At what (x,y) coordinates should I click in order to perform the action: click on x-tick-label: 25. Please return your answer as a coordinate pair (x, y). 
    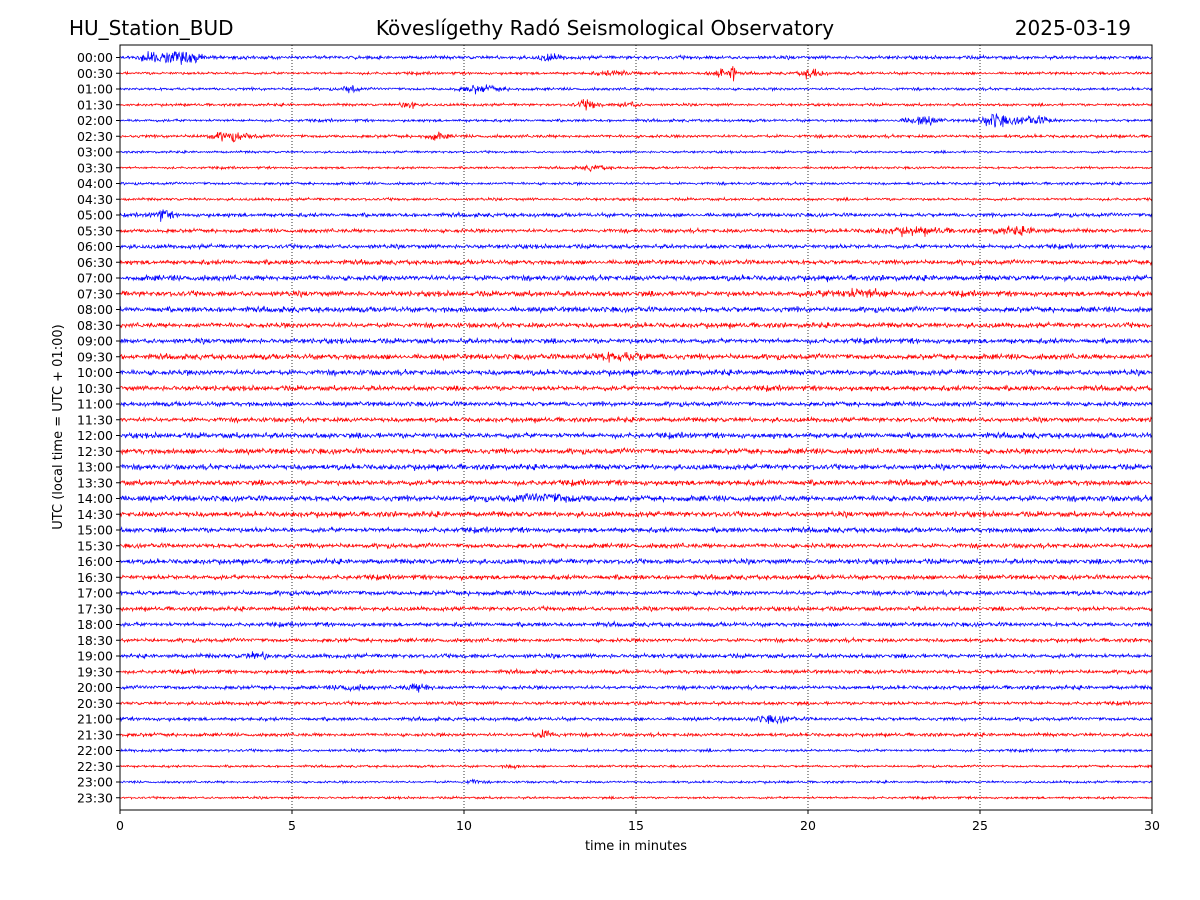
    Looking at the image, I should click on (980, 825).